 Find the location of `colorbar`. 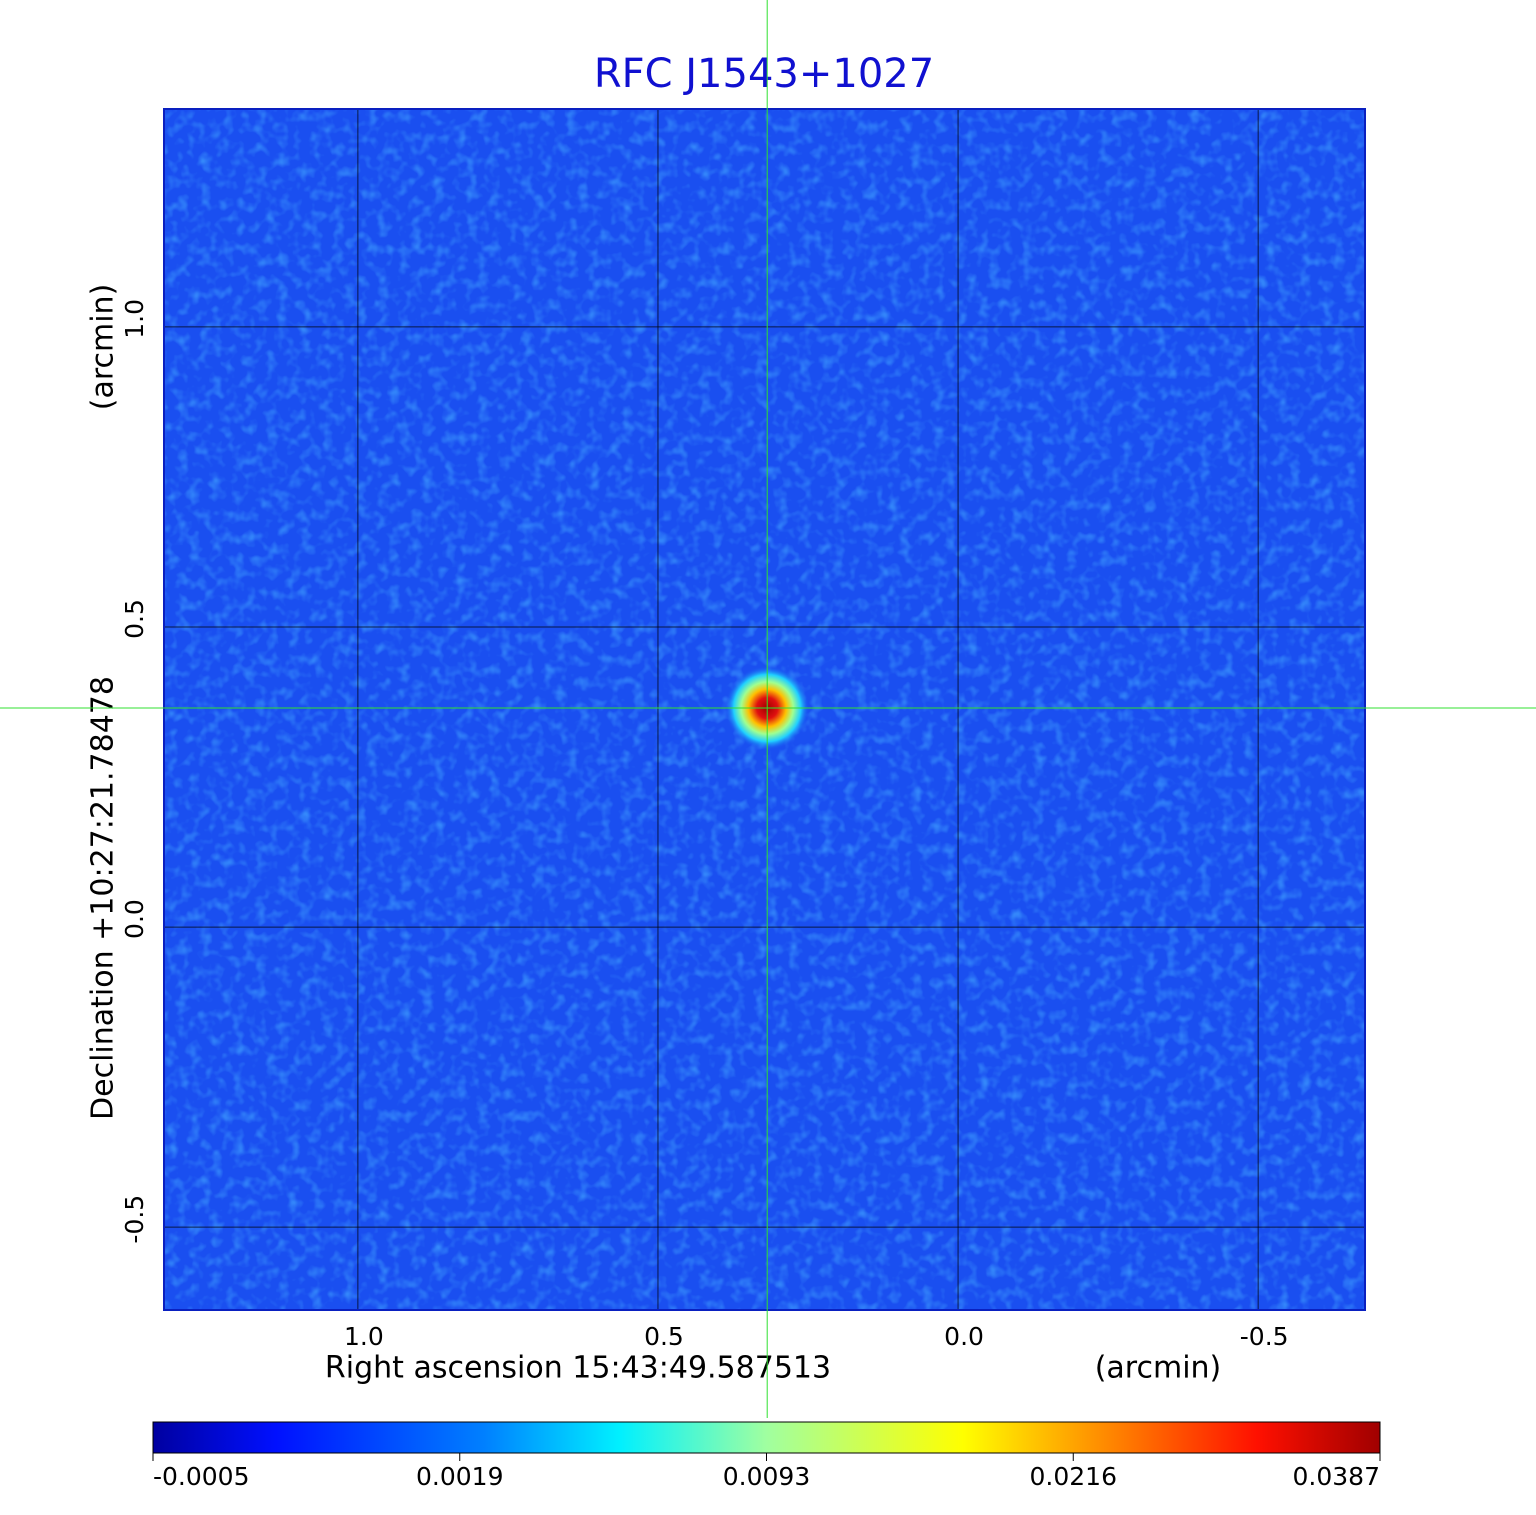

colorbar is located at coordinates (766, 1437).